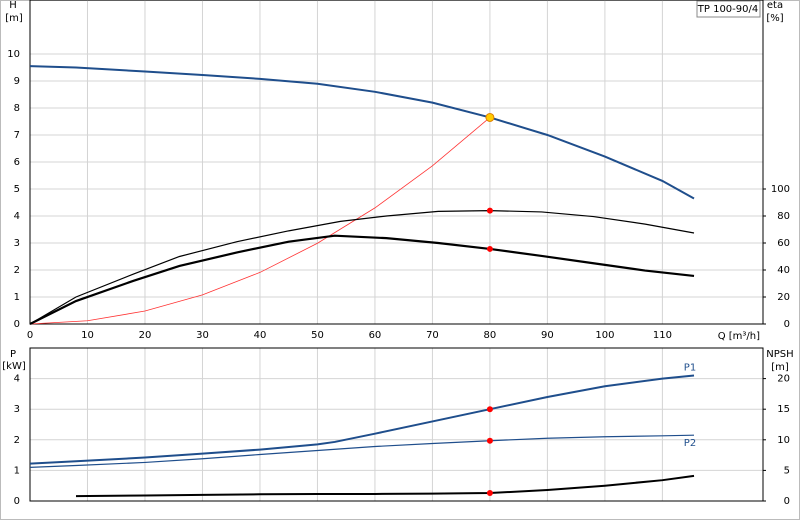 The width and height of the screenshot is (800, 520). I want to click on y2-tick-label: 5, so click(787, 470).